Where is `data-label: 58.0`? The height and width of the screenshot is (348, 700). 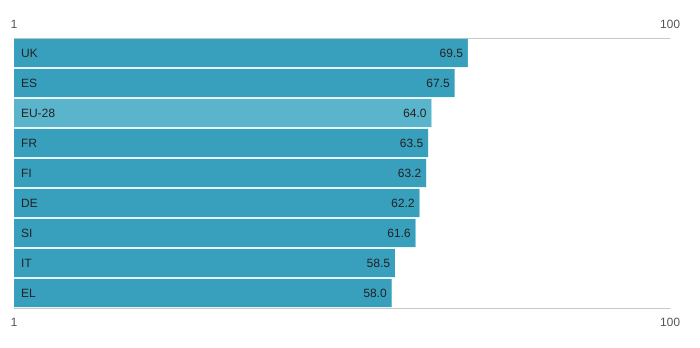
data-label: 58.0 is located at coordinates (375, 293).